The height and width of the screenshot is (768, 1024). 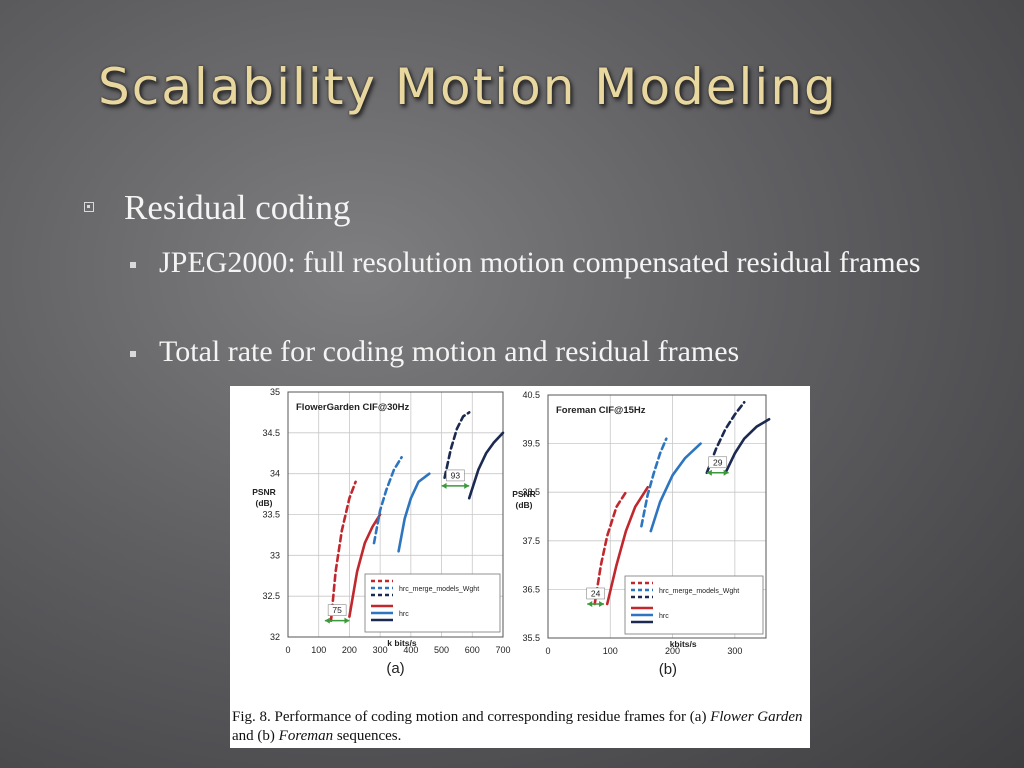 I want to click on annotation-label: 24, so click(x=596, y=593).